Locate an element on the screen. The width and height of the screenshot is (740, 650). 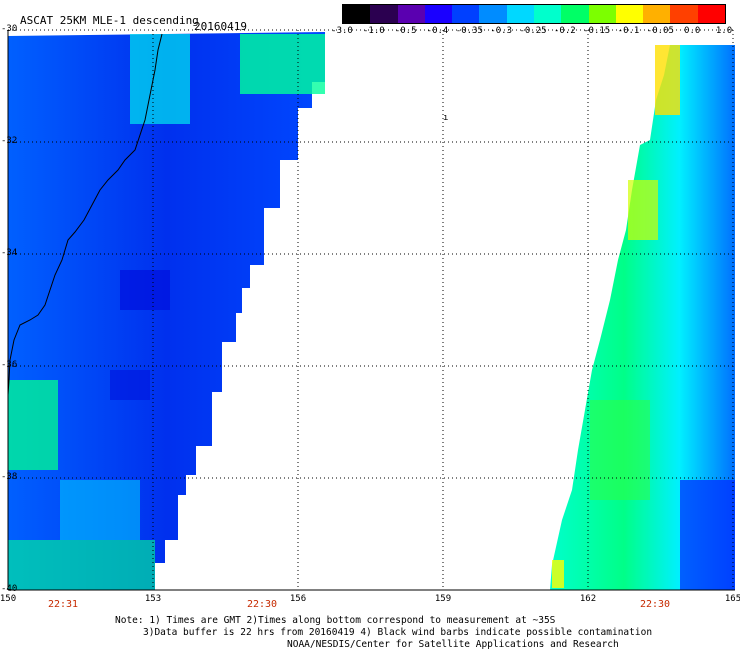
pass-time-3: 22:30 is located at coordinates (655, 604).